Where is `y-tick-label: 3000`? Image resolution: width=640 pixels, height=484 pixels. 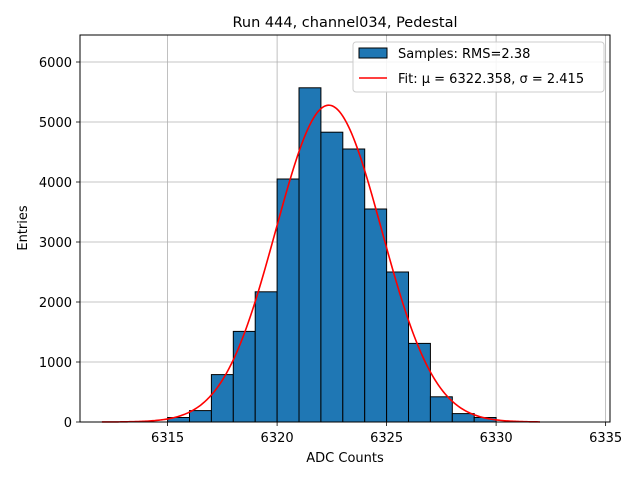
y-tick-label: 3000 is located at coordinates (55, 243).